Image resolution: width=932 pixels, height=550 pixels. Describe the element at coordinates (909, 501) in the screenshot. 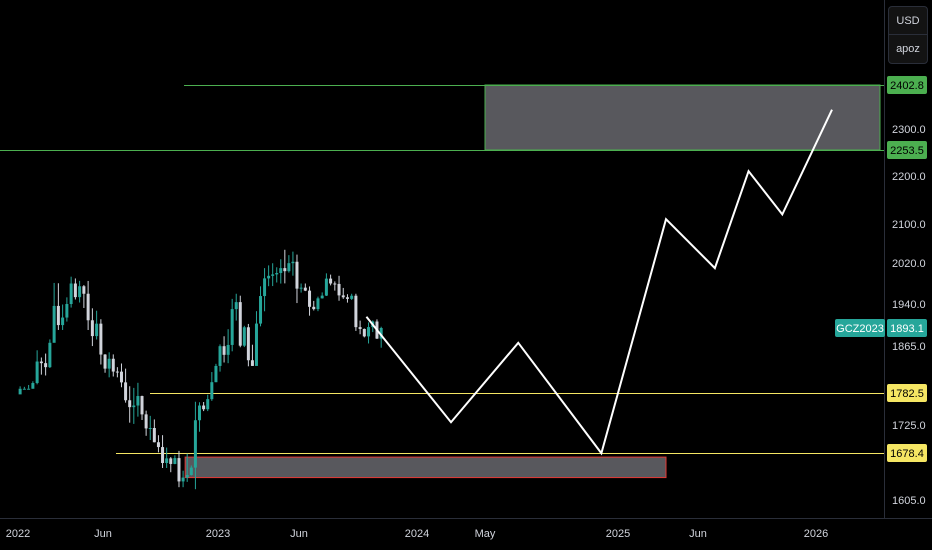

I see `y-tick-label: 1605.0` at that location.